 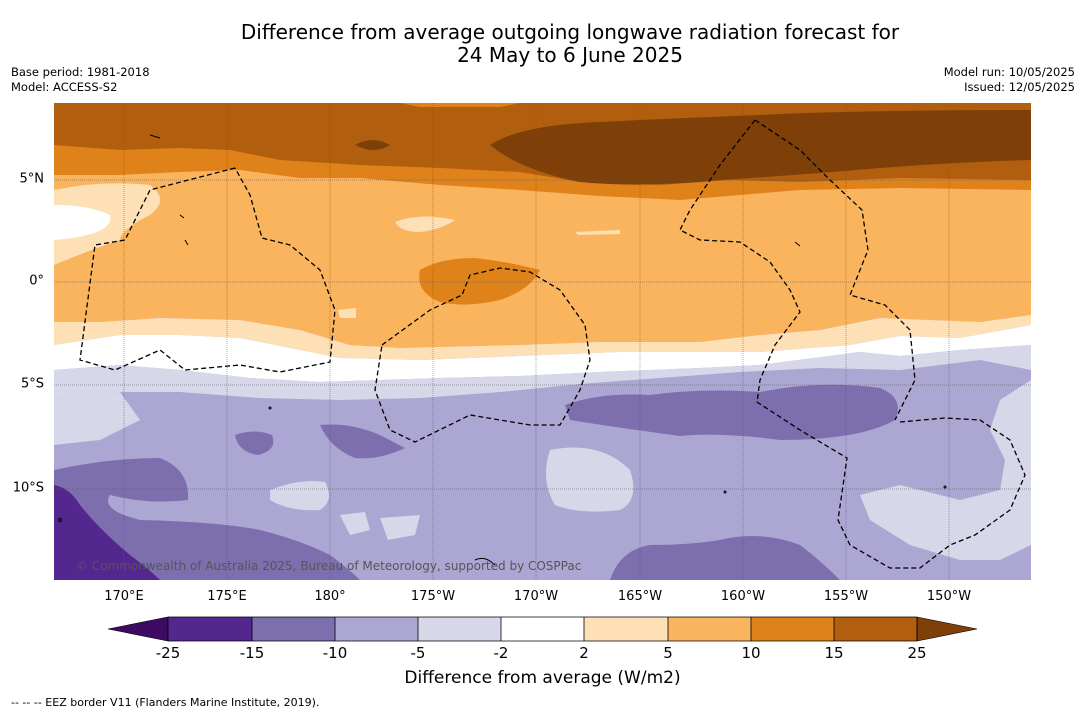 What do you see at coordinates (362, 441) in the screenshot?
I see `field-minus15-minus10-patch1` at bounding box center [362, 441].